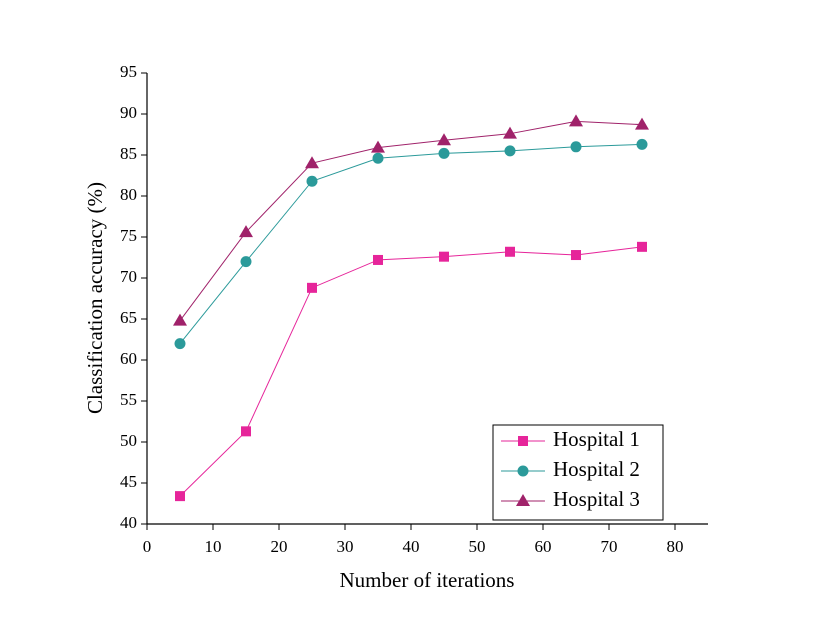 The height and width of the screenshot is (629, 822). I want to click on y-tick-label: 60, so click(128, 358).